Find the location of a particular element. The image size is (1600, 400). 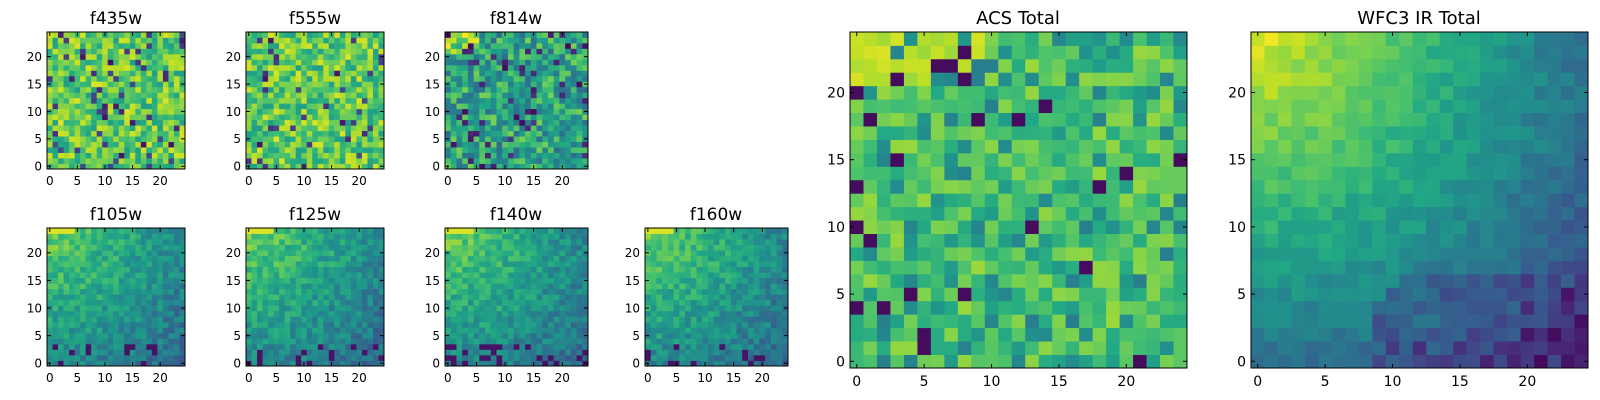

y-tick-label: 15 is located at coordinates (233, 281).